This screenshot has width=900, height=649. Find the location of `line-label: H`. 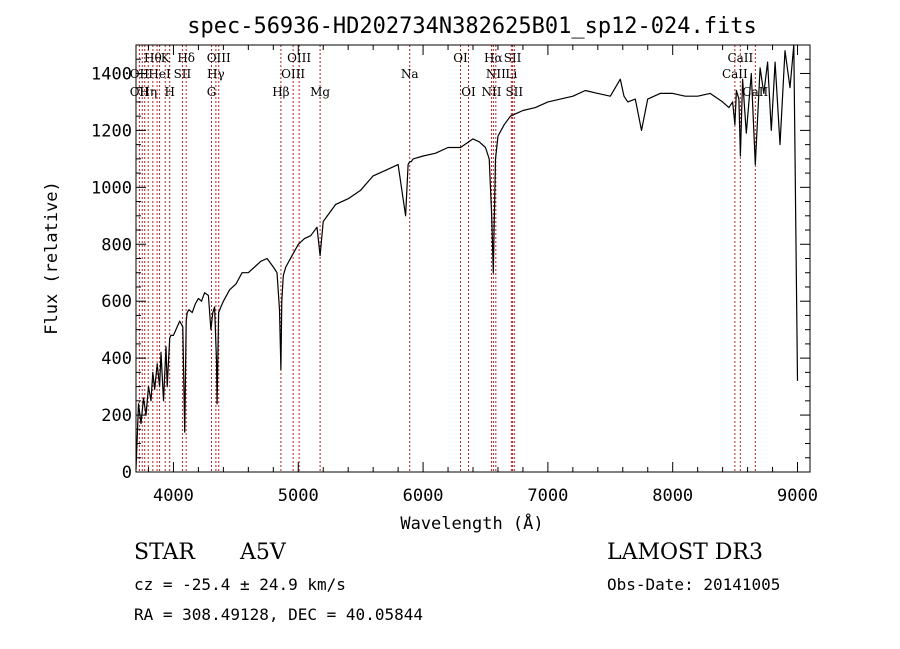

line-label: H is located at coordinates (169, 92).